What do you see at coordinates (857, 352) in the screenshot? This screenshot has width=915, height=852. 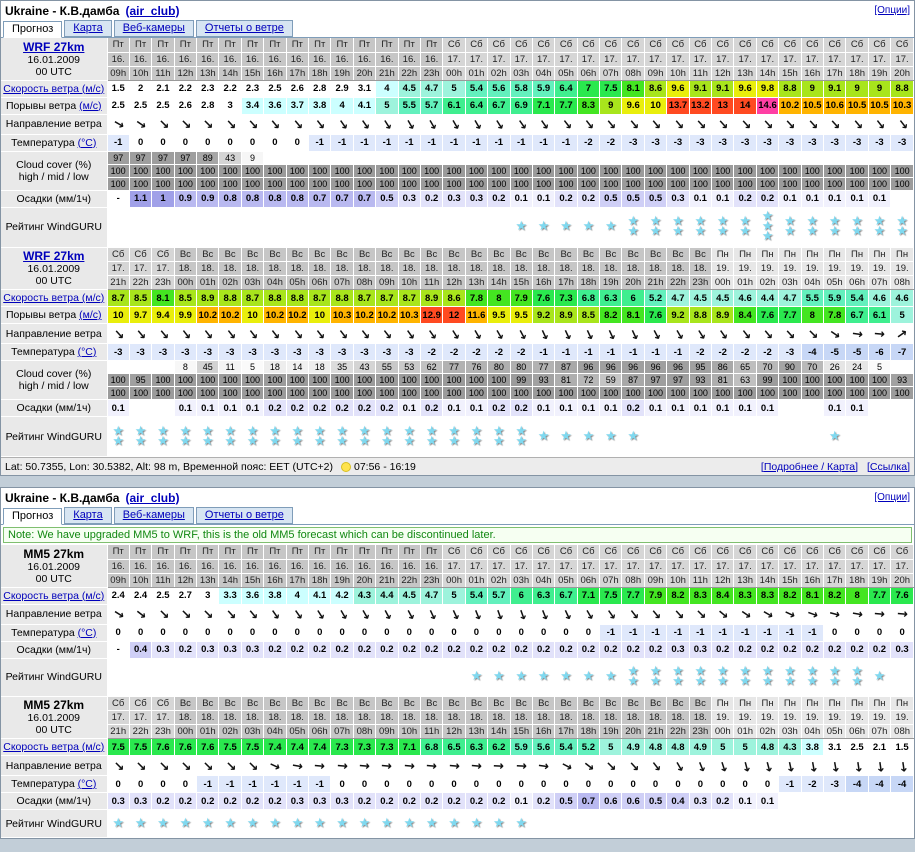 I see `temperature-cell: -5` at bounding box center [857, 352].